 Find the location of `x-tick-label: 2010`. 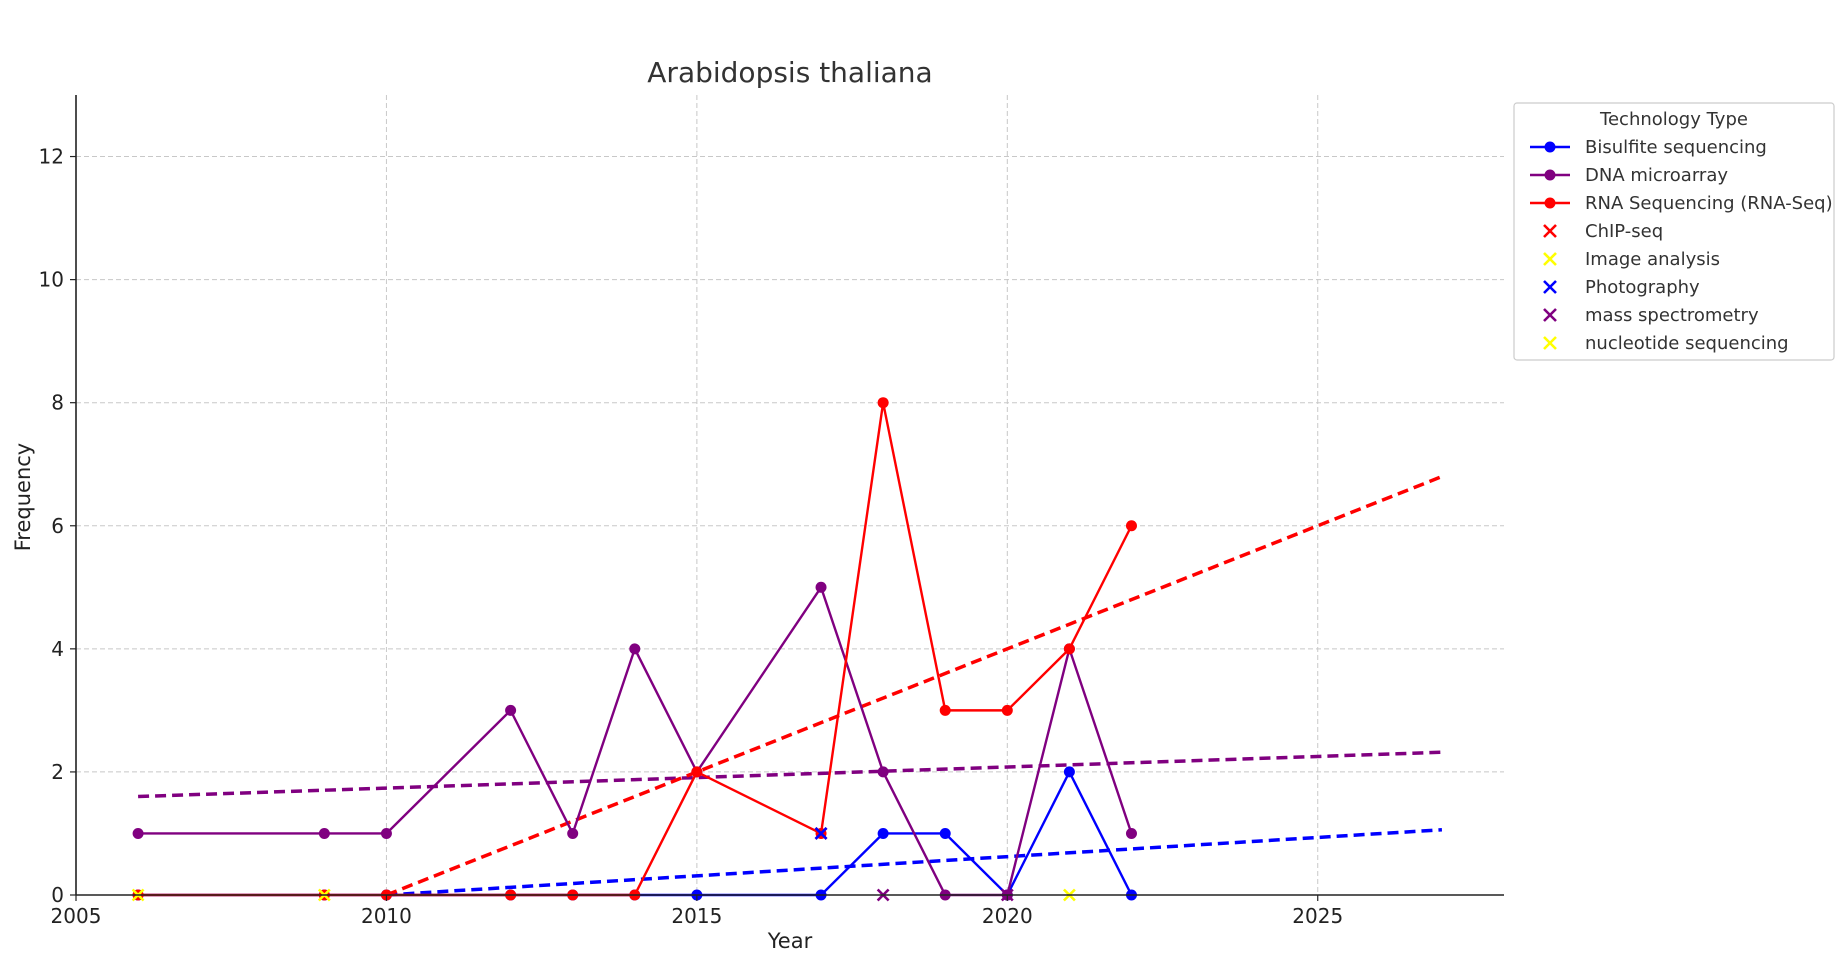

x-tick-label: 2010 is located at coordinates (386, 916).